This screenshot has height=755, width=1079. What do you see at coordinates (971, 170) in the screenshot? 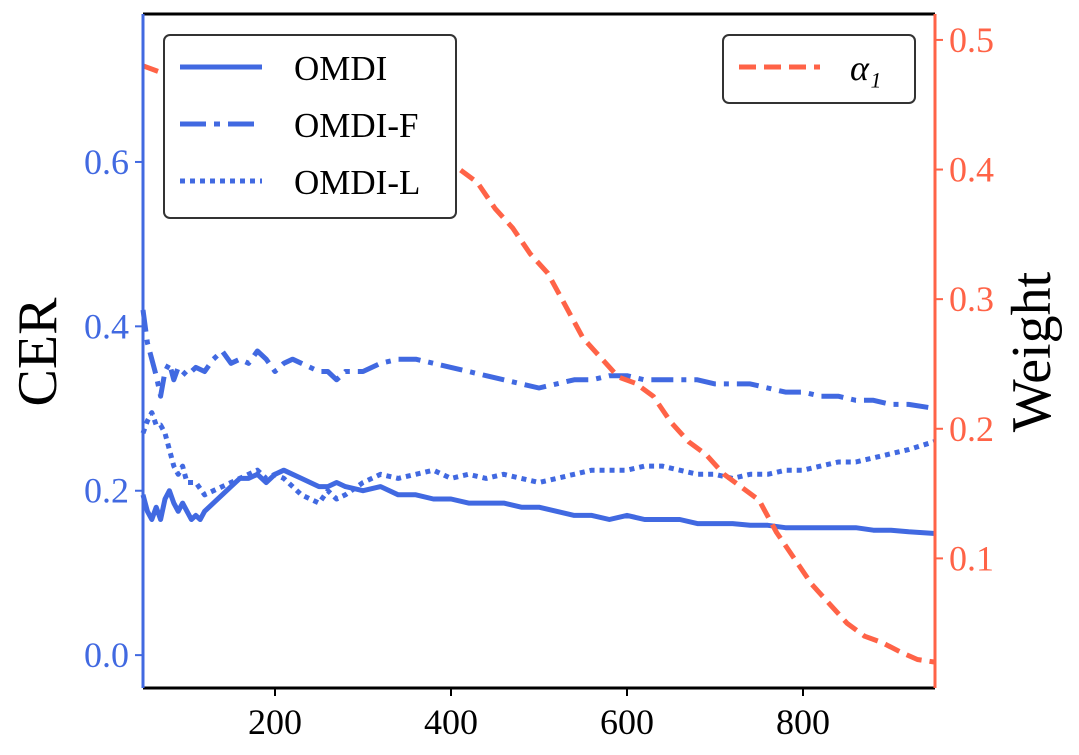
I see `y-right-tick-label: 0.4` at bounding box center [971, 170].